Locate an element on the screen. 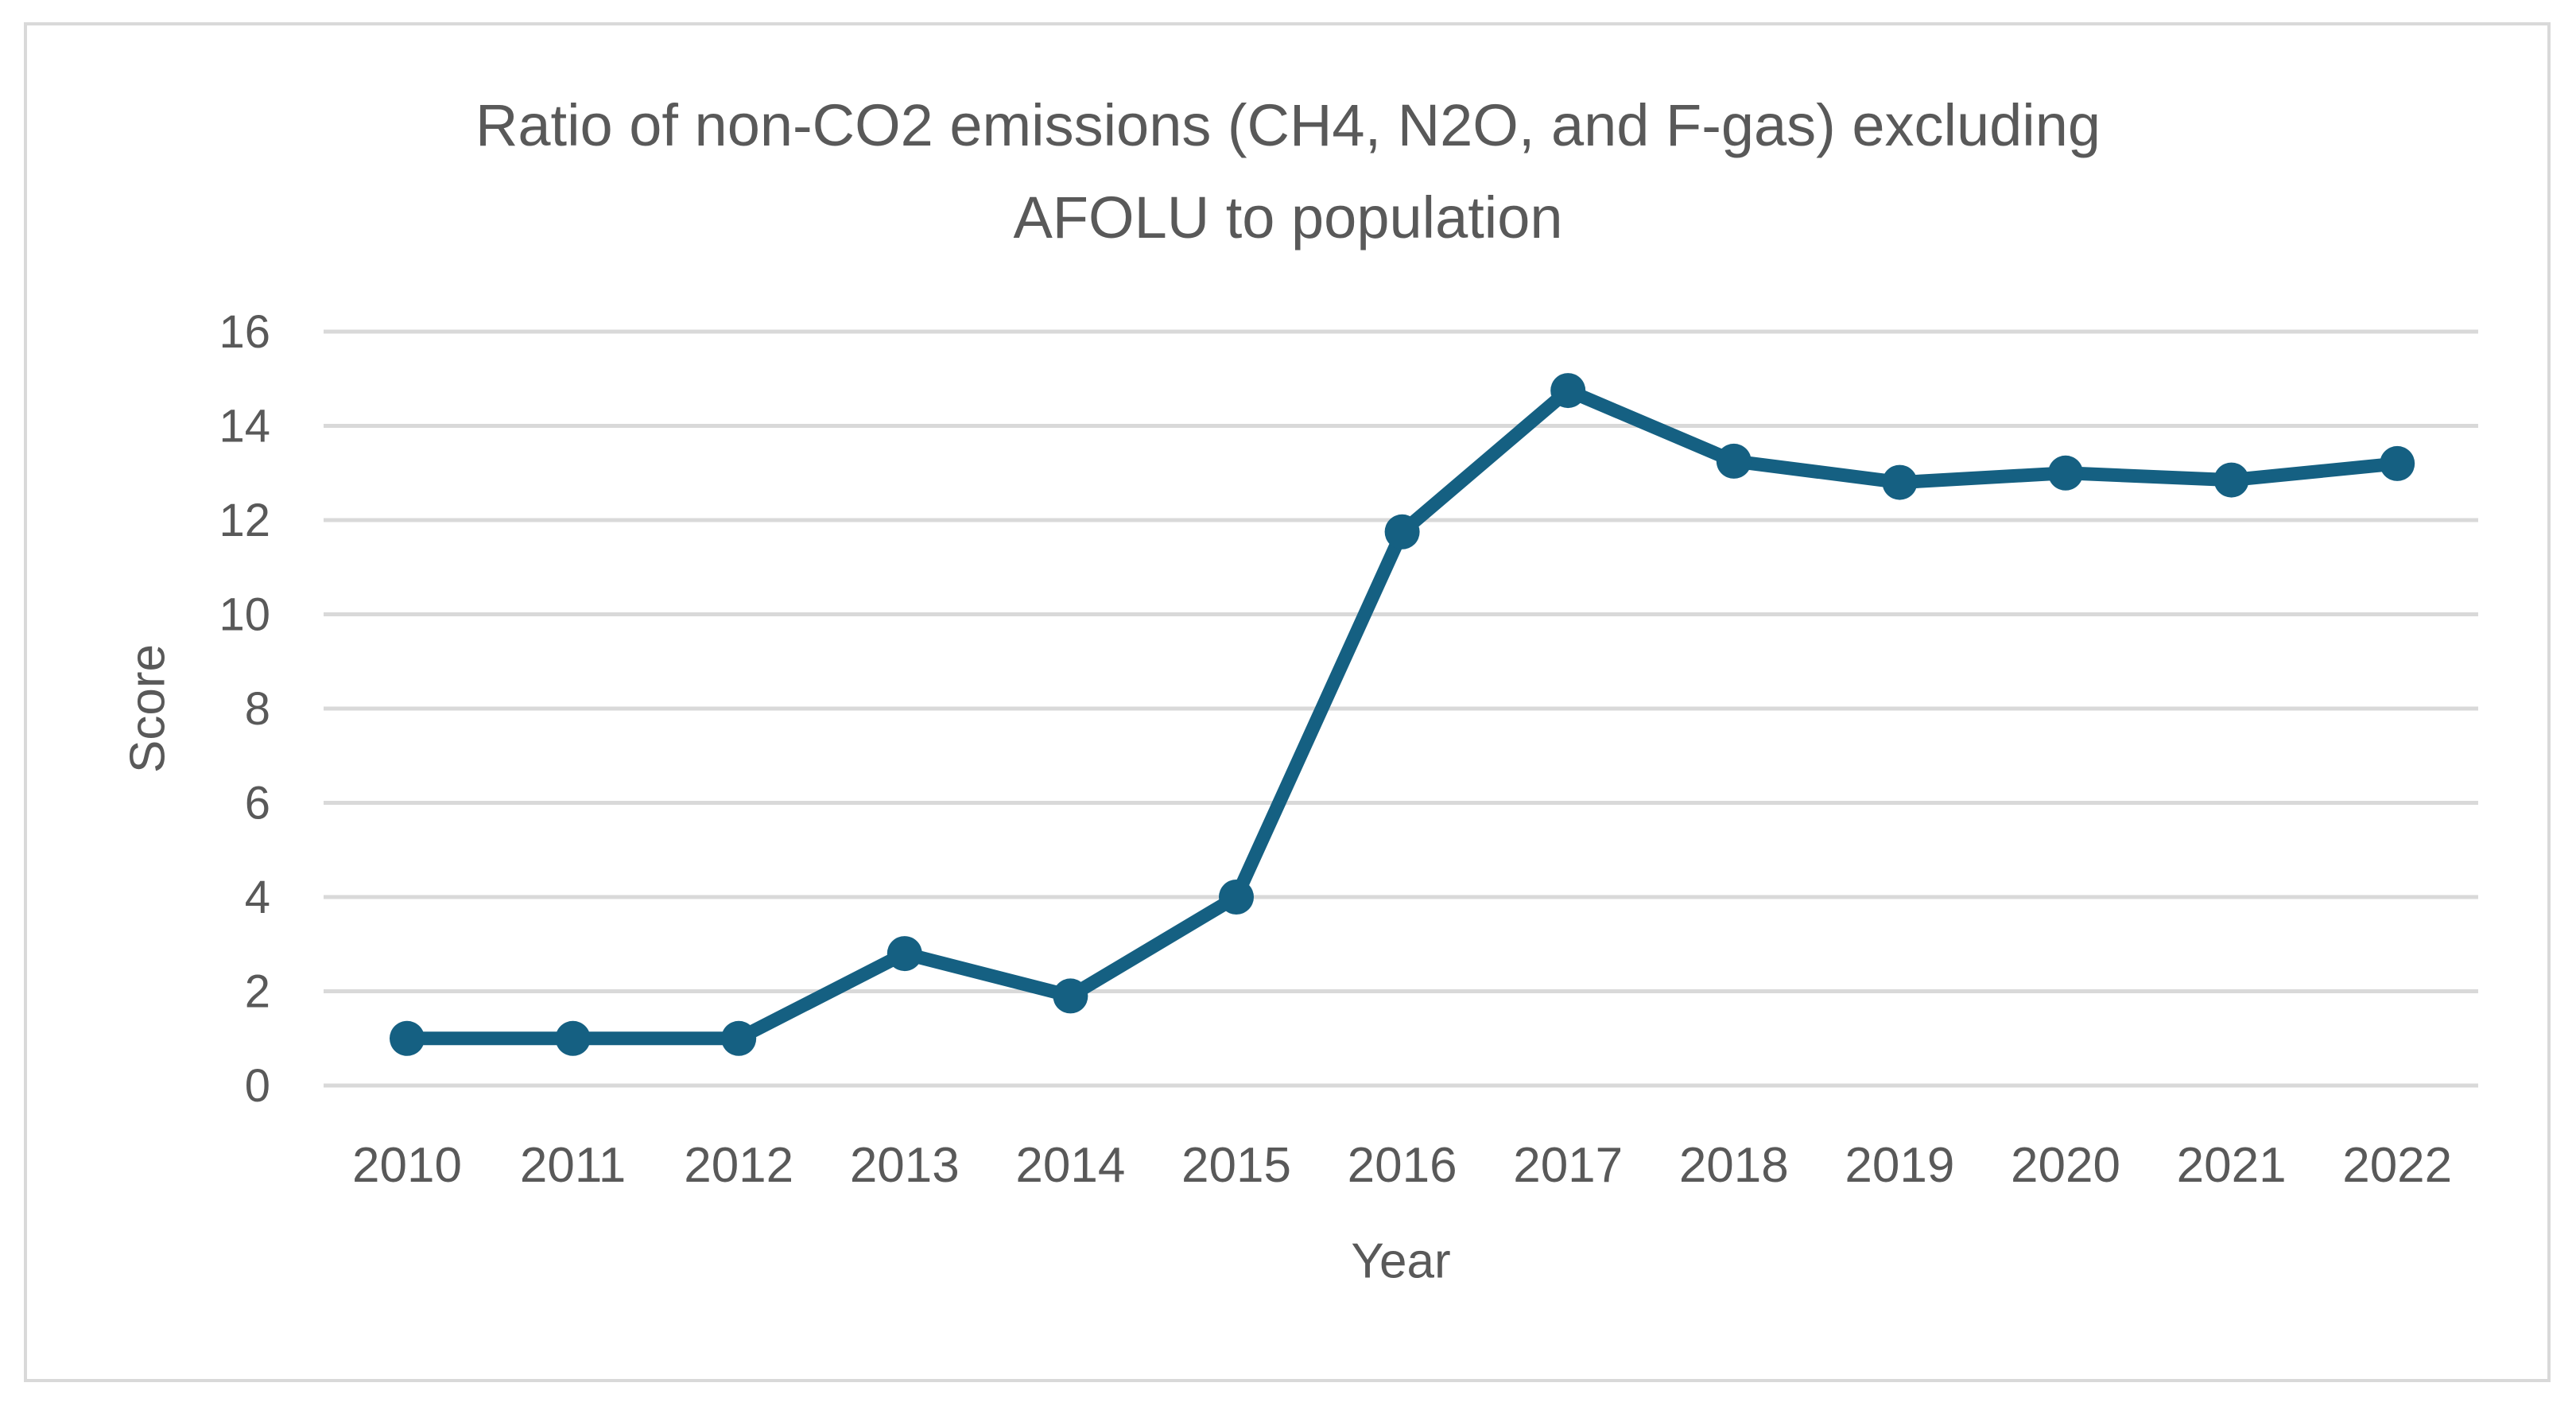 The image size is (2576, 1406). x-tick-label-2012: 2012 is located at coordinates (739, 1165).